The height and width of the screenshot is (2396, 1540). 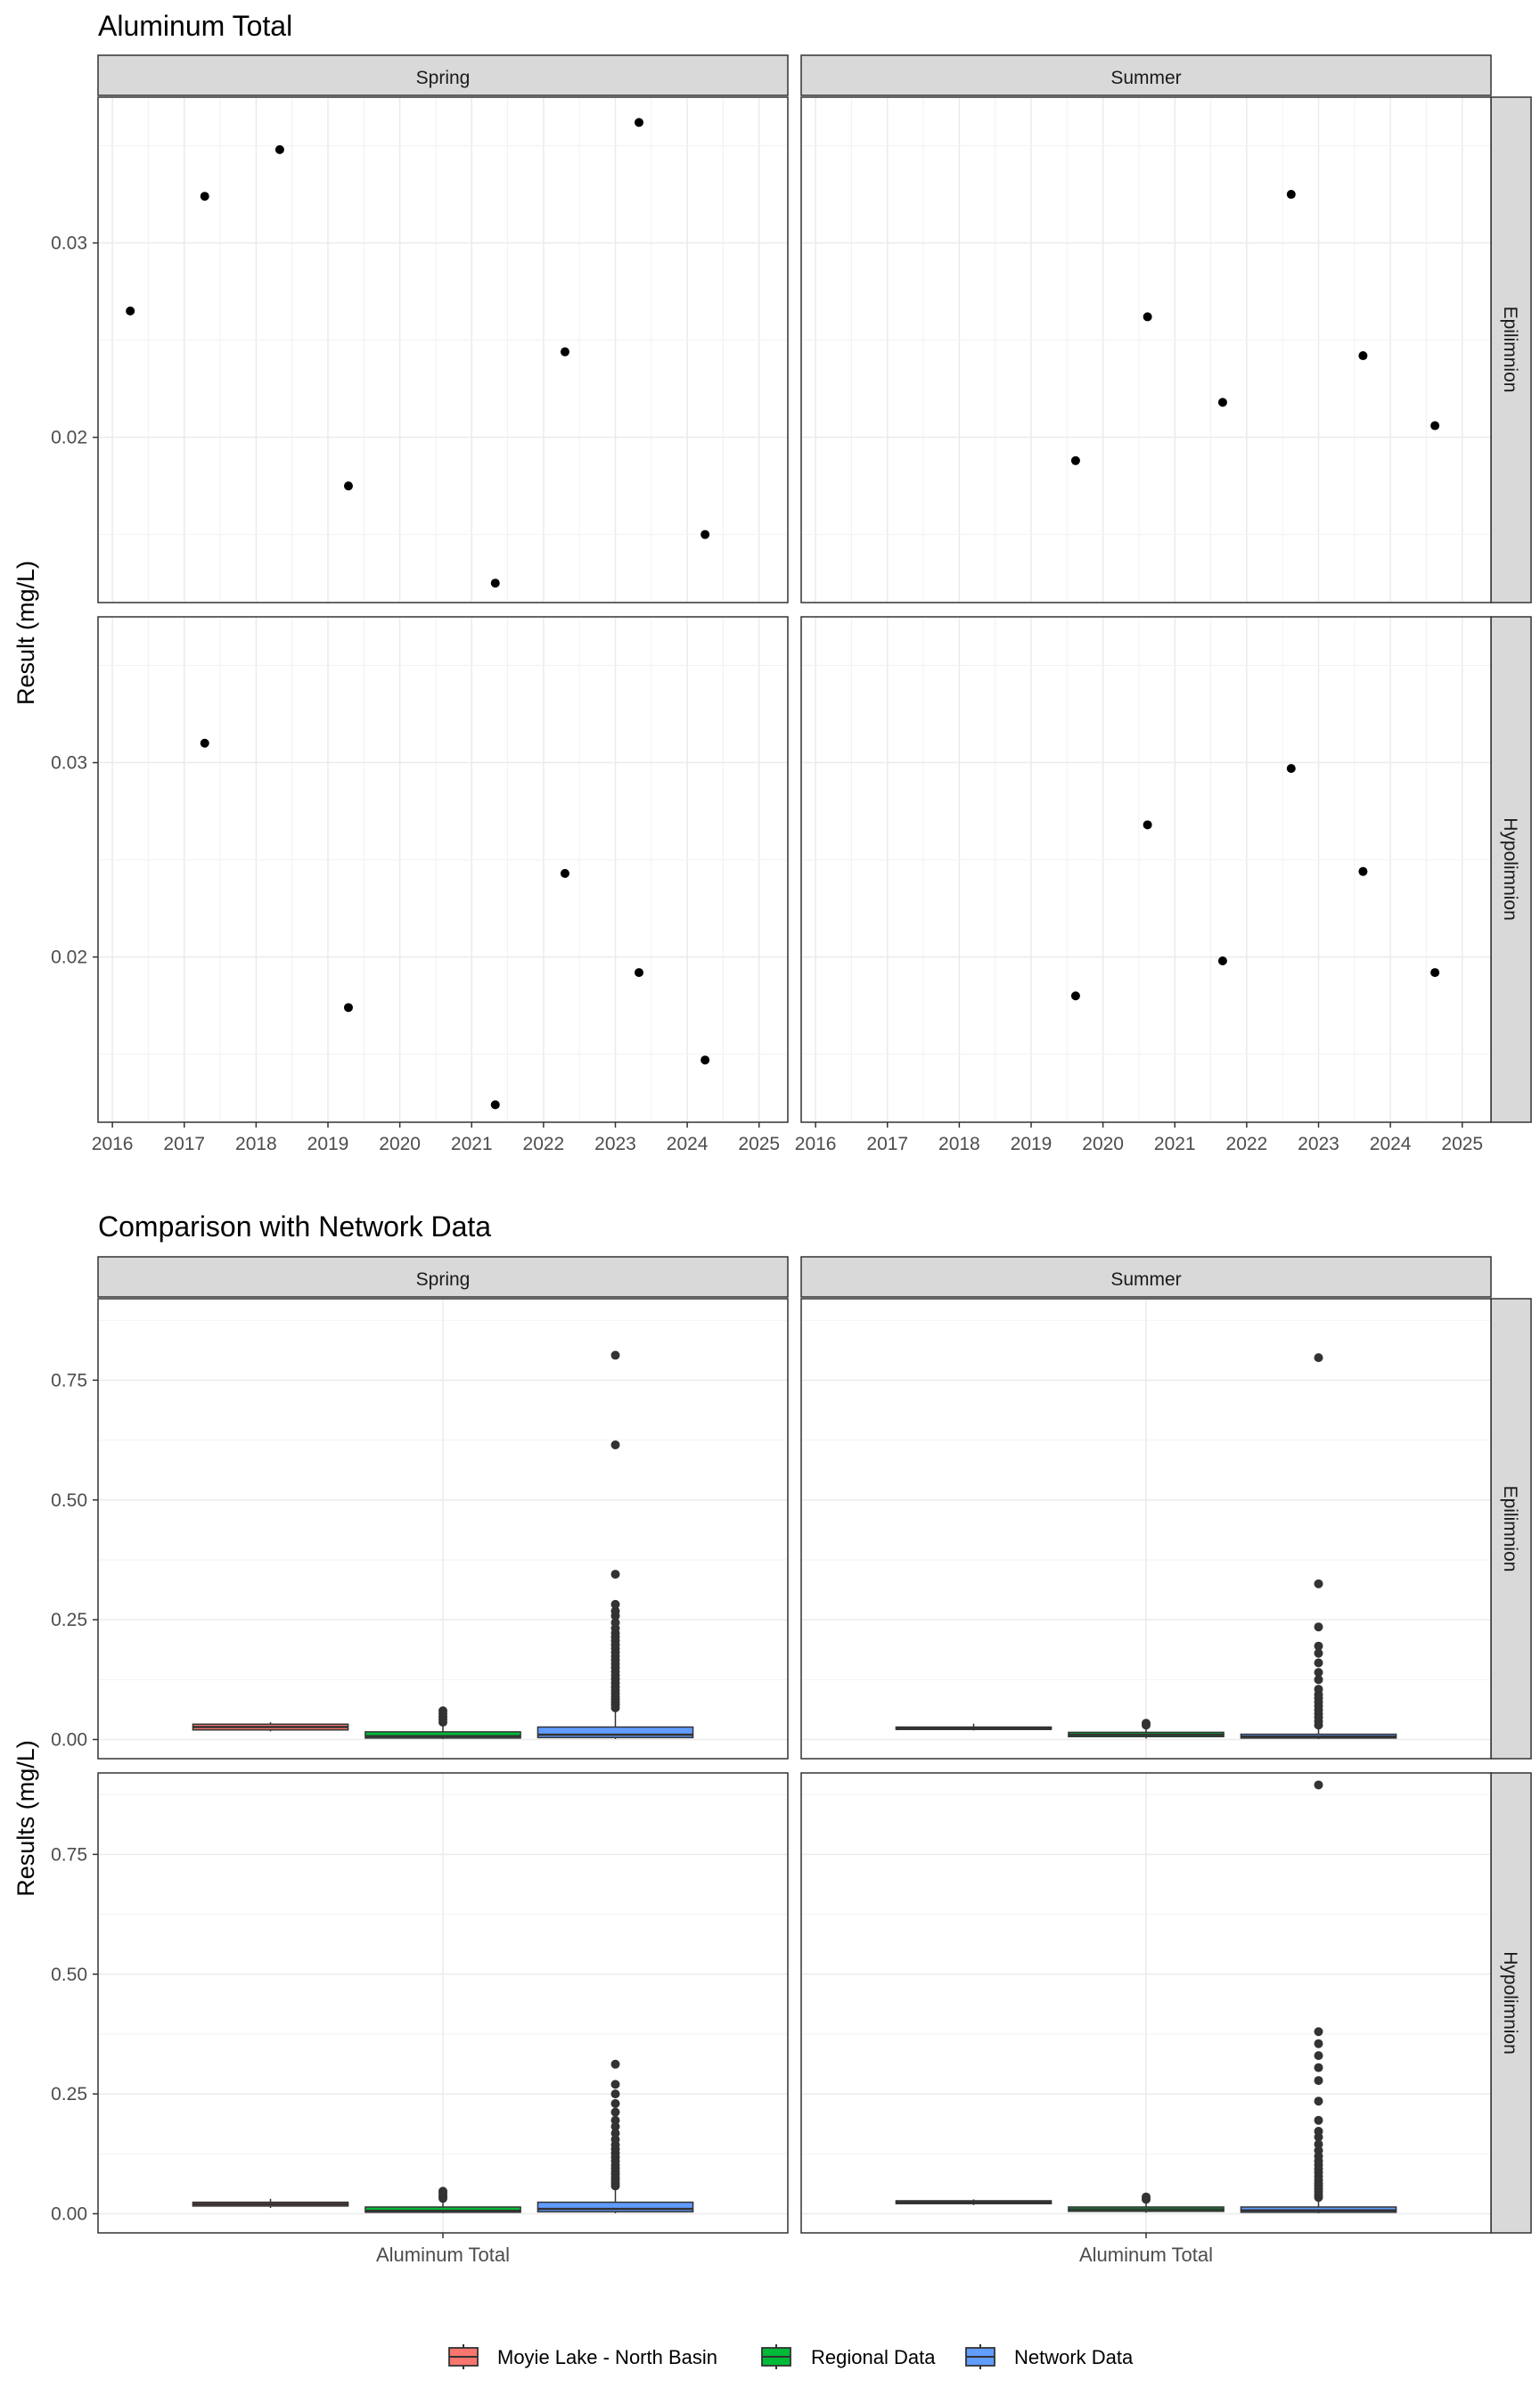 I want to click on scatter-panel, so click(x=1146, y=349).